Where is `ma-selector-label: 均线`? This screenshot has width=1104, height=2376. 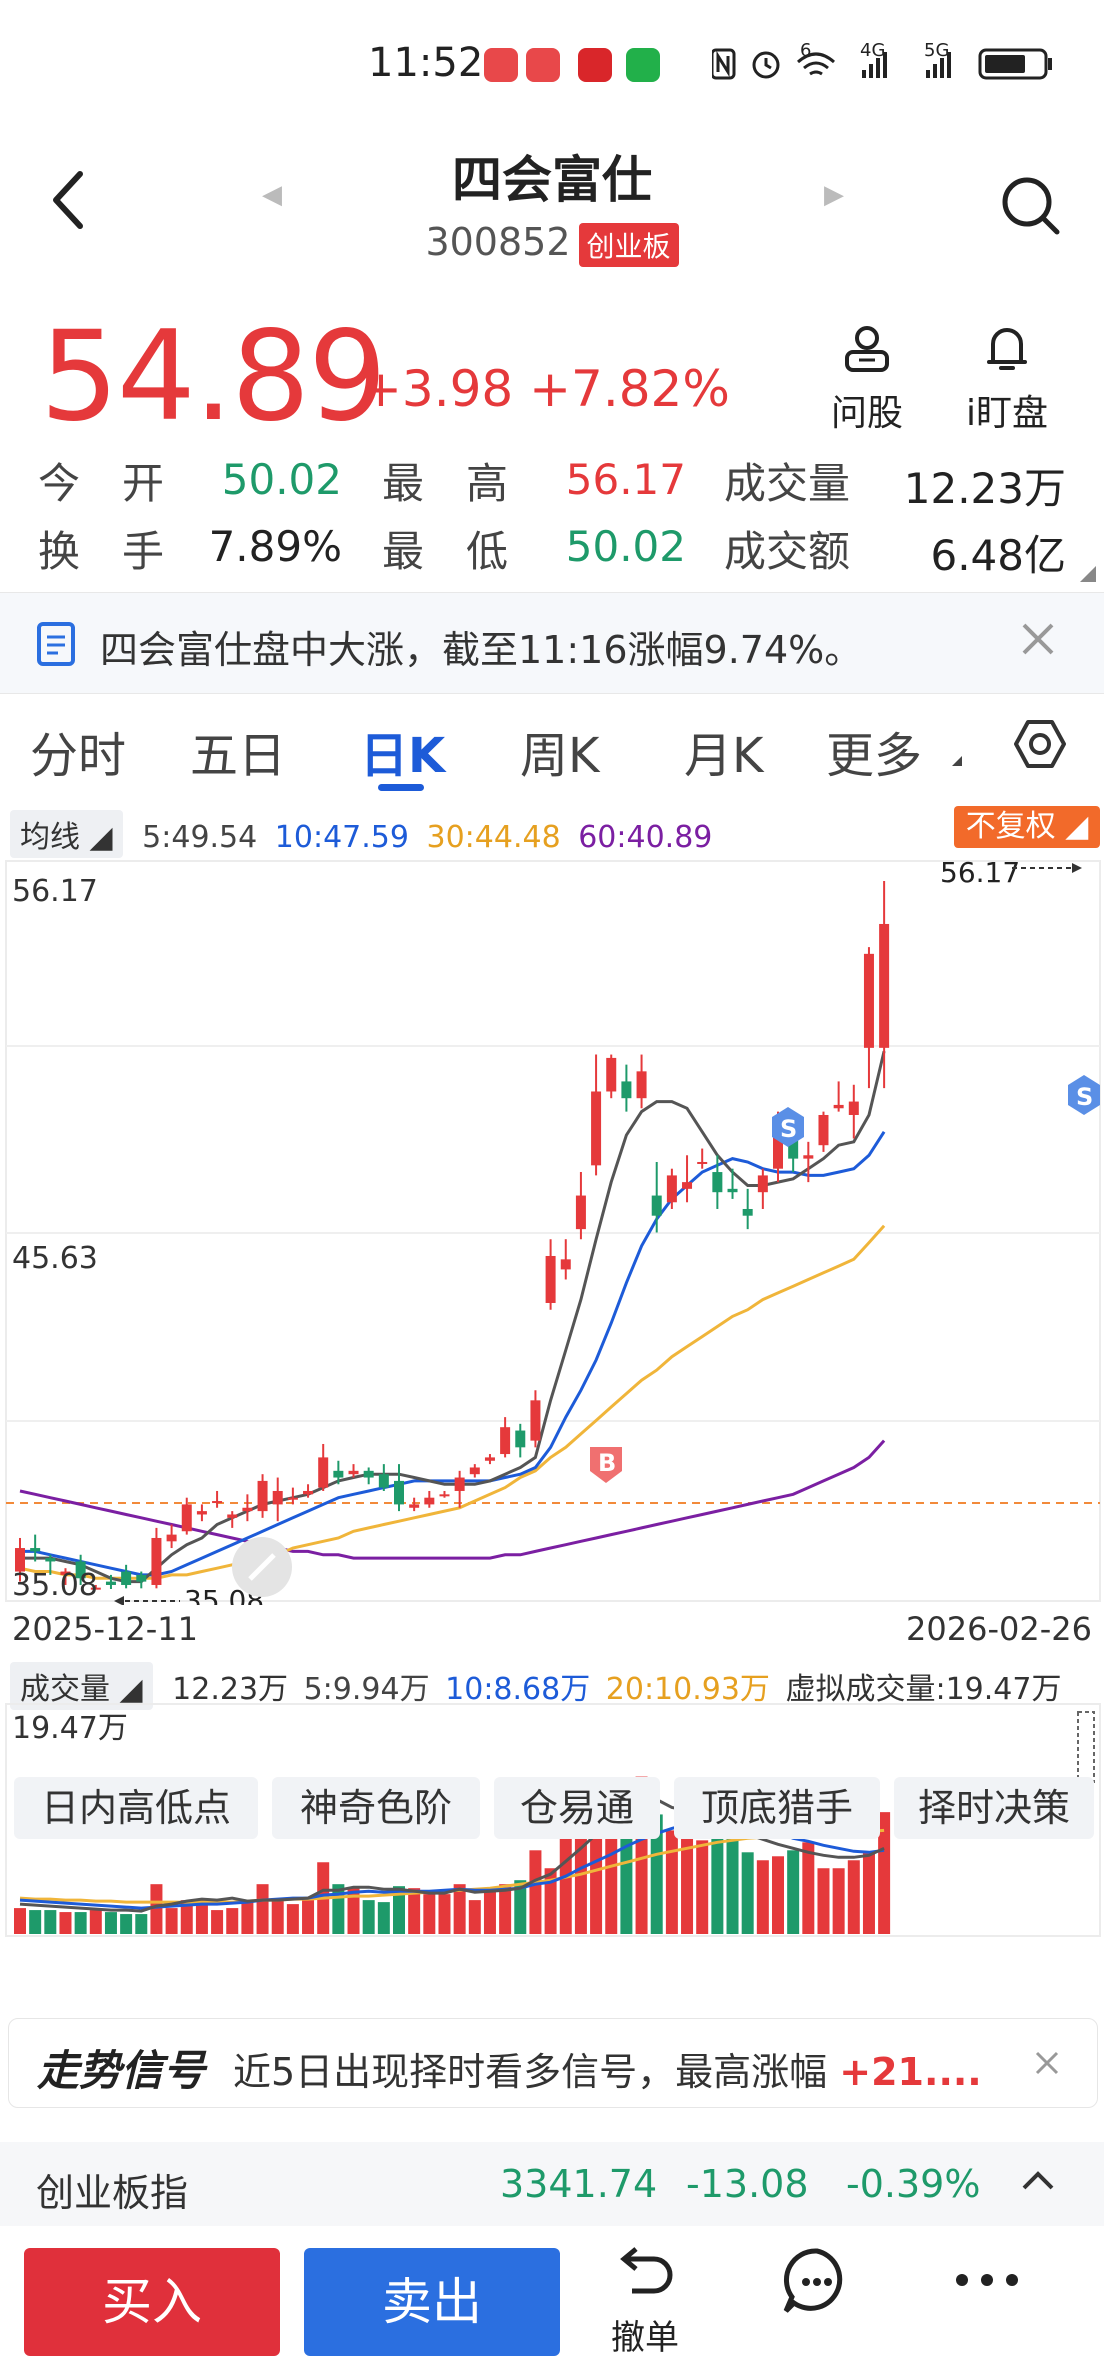 ma-selector-label: 均线 is located at coordinates (50, 837).